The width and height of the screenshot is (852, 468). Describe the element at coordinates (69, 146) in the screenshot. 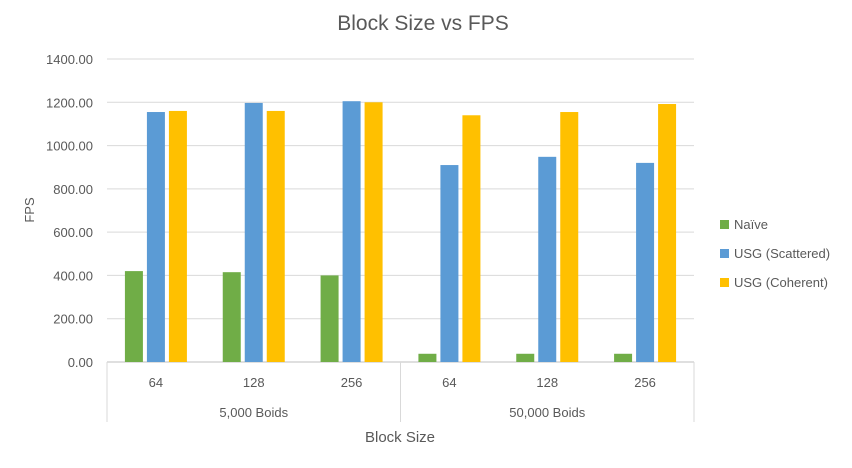

I see `y-tick-label: 1000.00` at that location.